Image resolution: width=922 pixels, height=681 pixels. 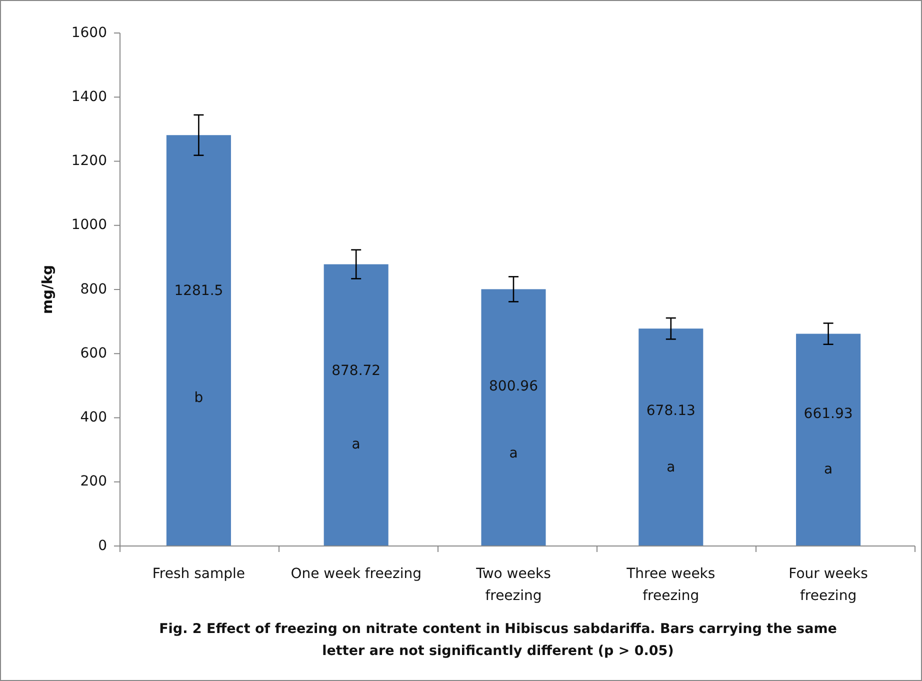 What do you see at coordinates (199, 291) in the screenshot?
I see `data-label: 1281.5` at bounding box center [199, 291].